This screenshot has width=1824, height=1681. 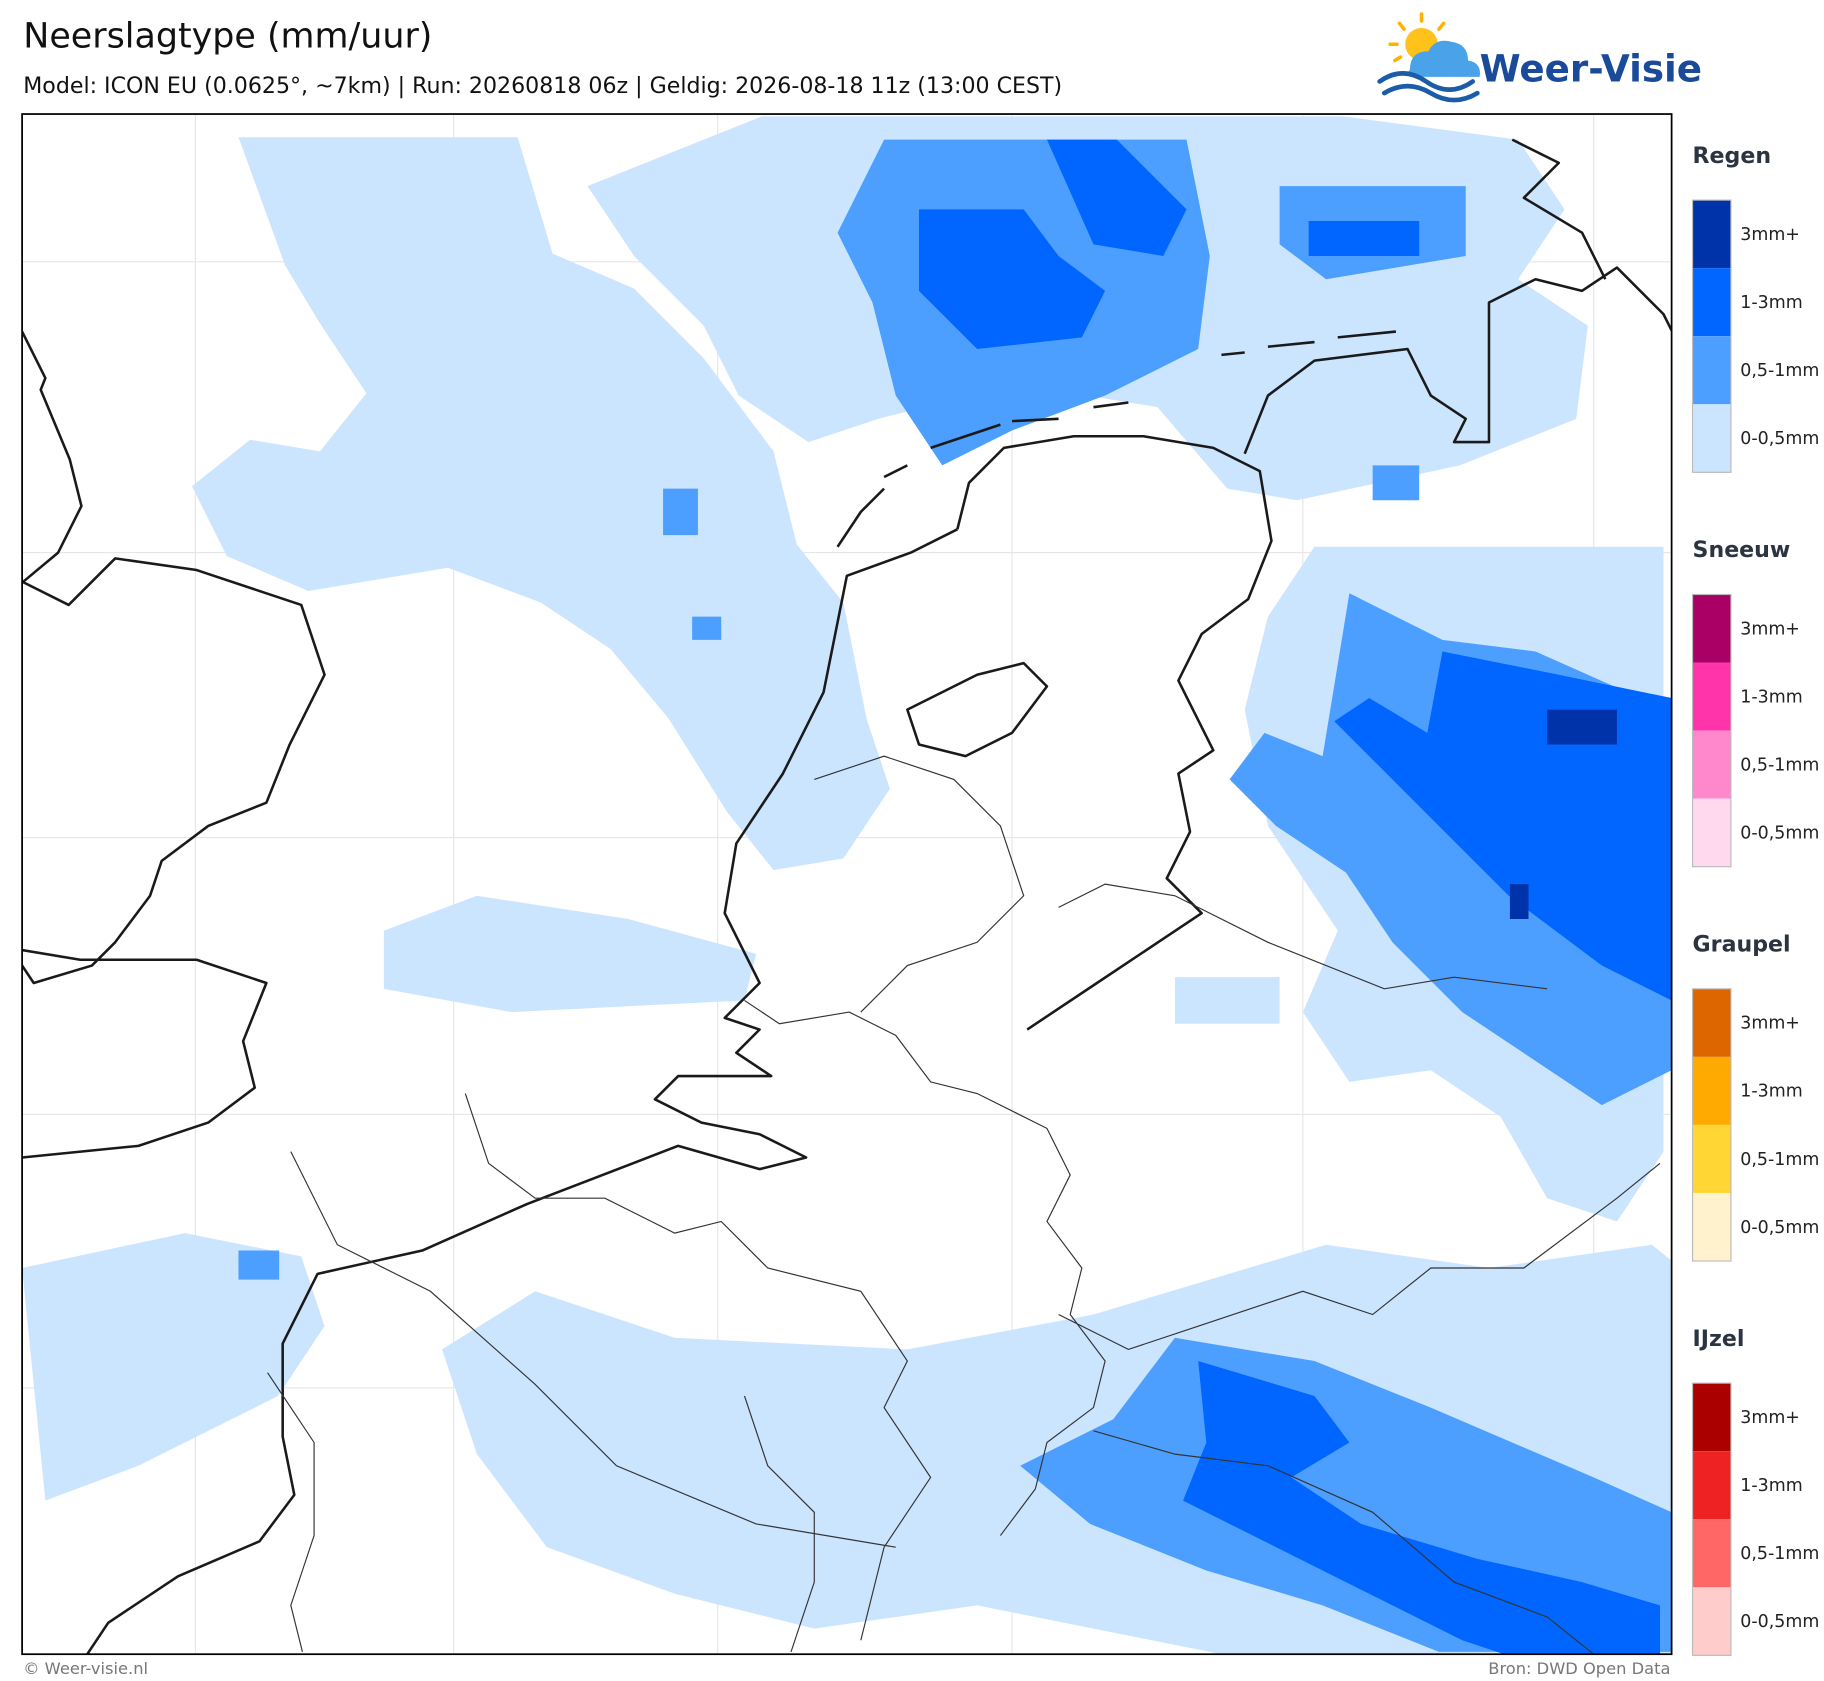 What do you see at coordinates (1579, 1668) in the screenshot?
I see `source: Bron: DWD Open Data` at bounding box center [1579, 1668].